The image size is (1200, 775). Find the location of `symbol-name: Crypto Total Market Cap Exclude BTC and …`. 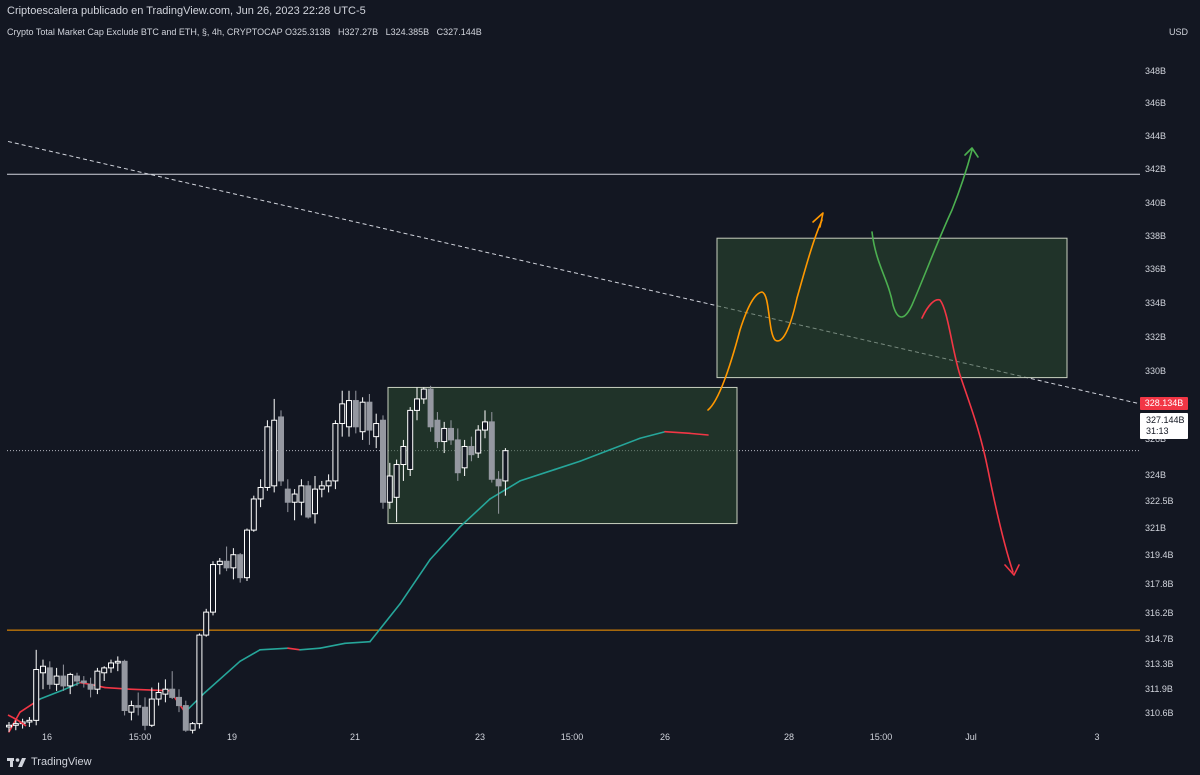

symbol-name: Crypto Total Market Cap Exclude BTC and … is located at coordinates (145, 32).